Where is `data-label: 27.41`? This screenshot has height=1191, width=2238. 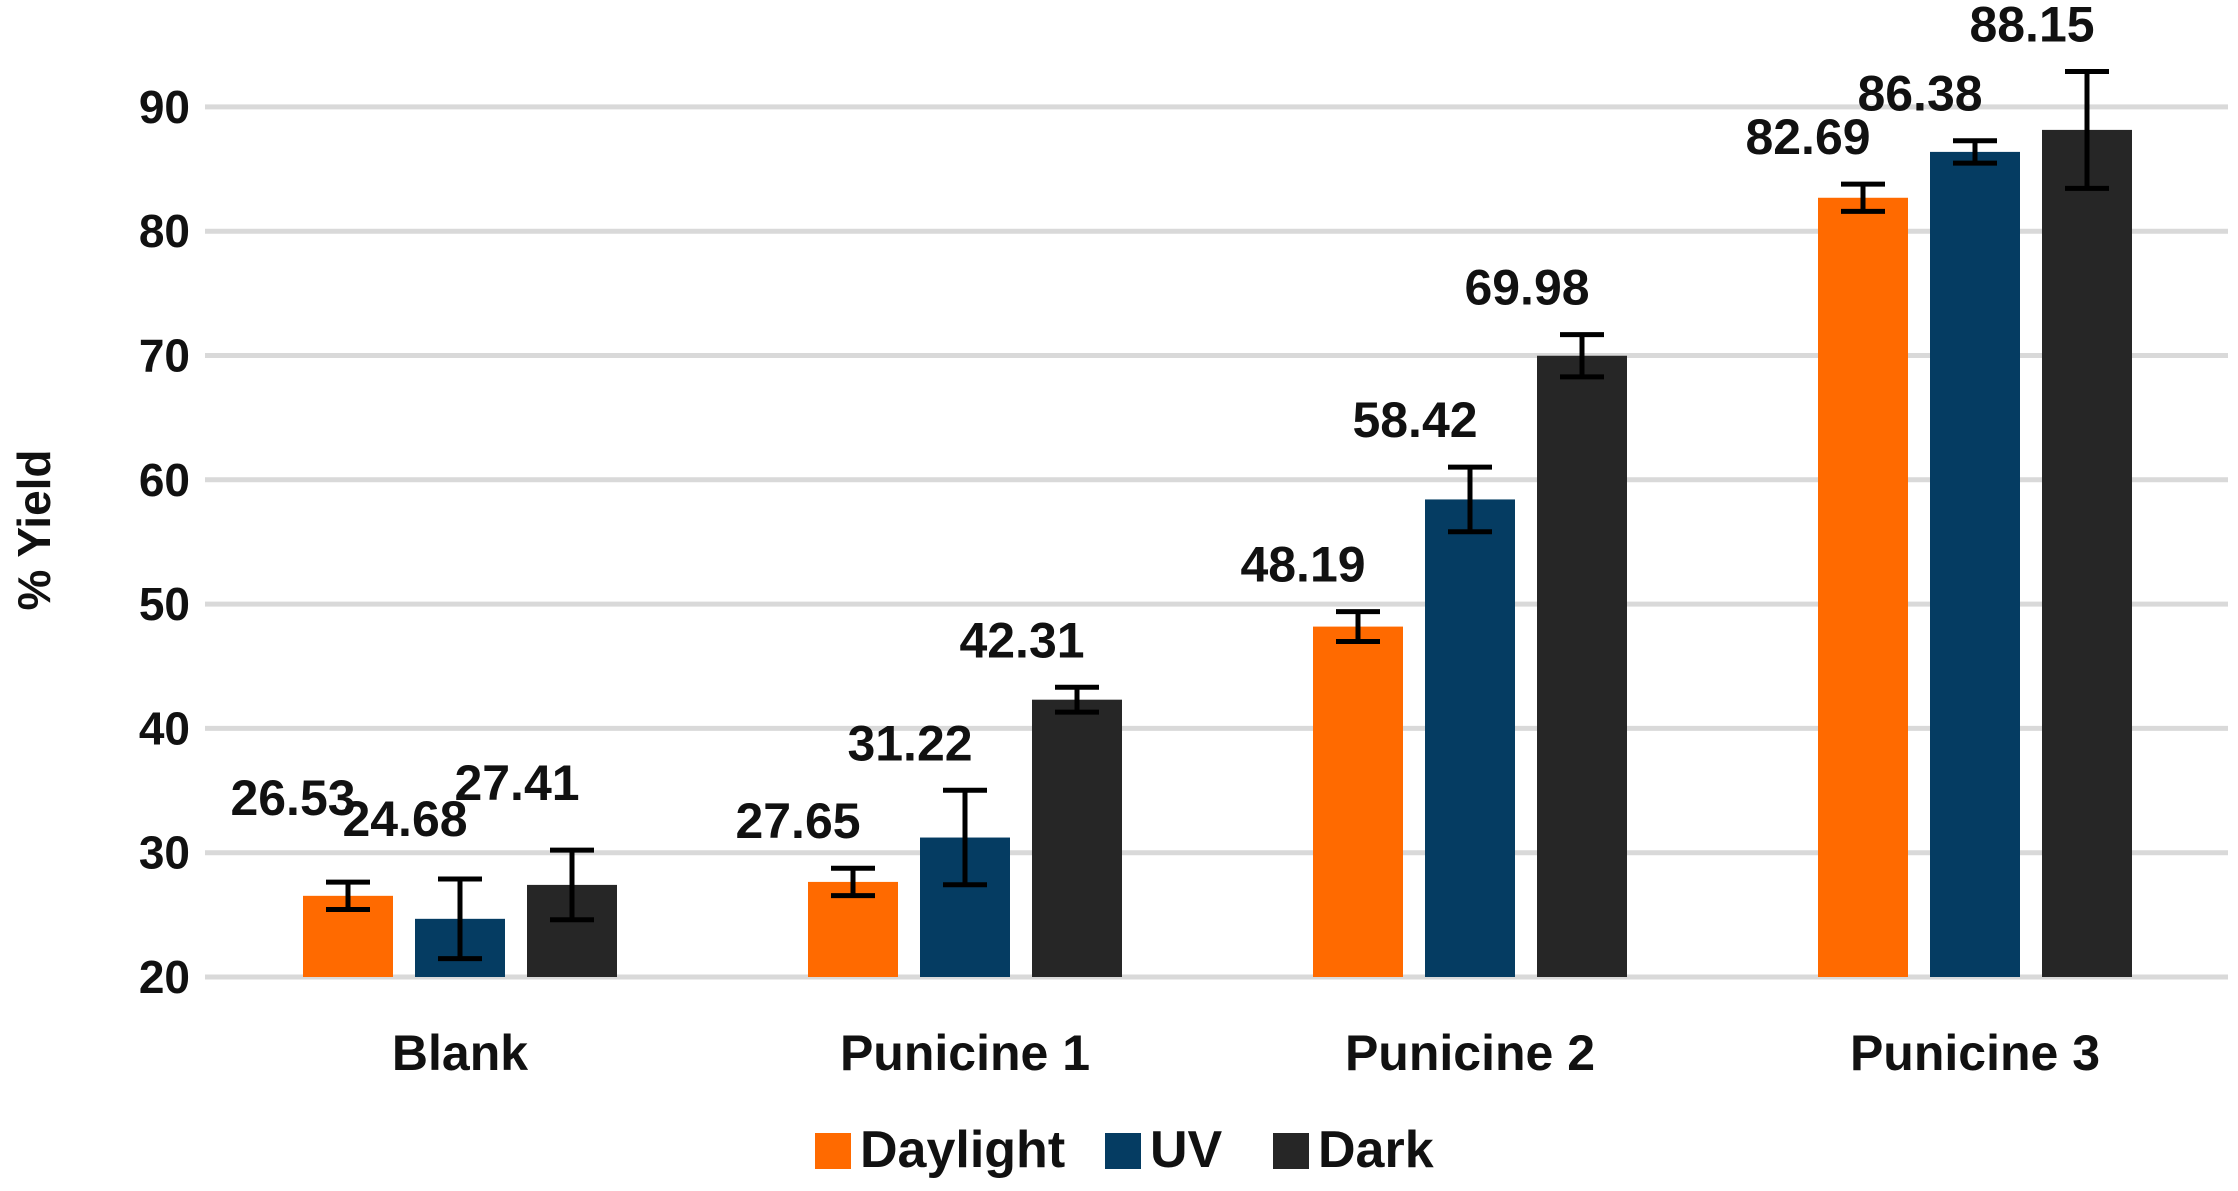 data-label: 27.41 is located at coordinates (516, 783).